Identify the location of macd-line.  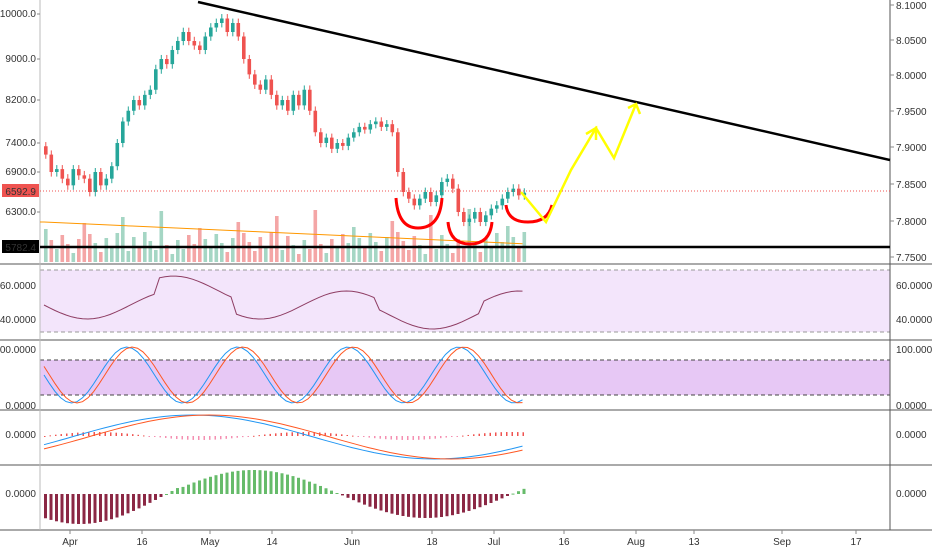
(283, 437).